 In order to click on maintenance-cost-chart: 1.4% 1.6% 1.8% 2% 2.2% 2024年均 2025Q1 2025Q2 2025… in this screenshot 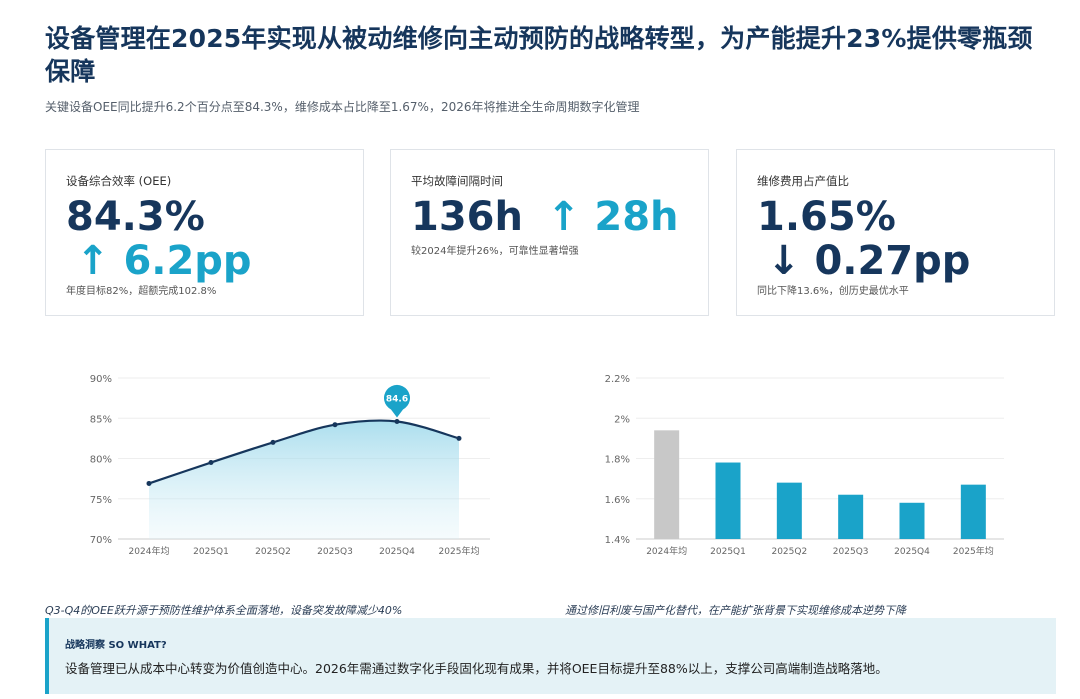, I will do `click(804, 465)`.